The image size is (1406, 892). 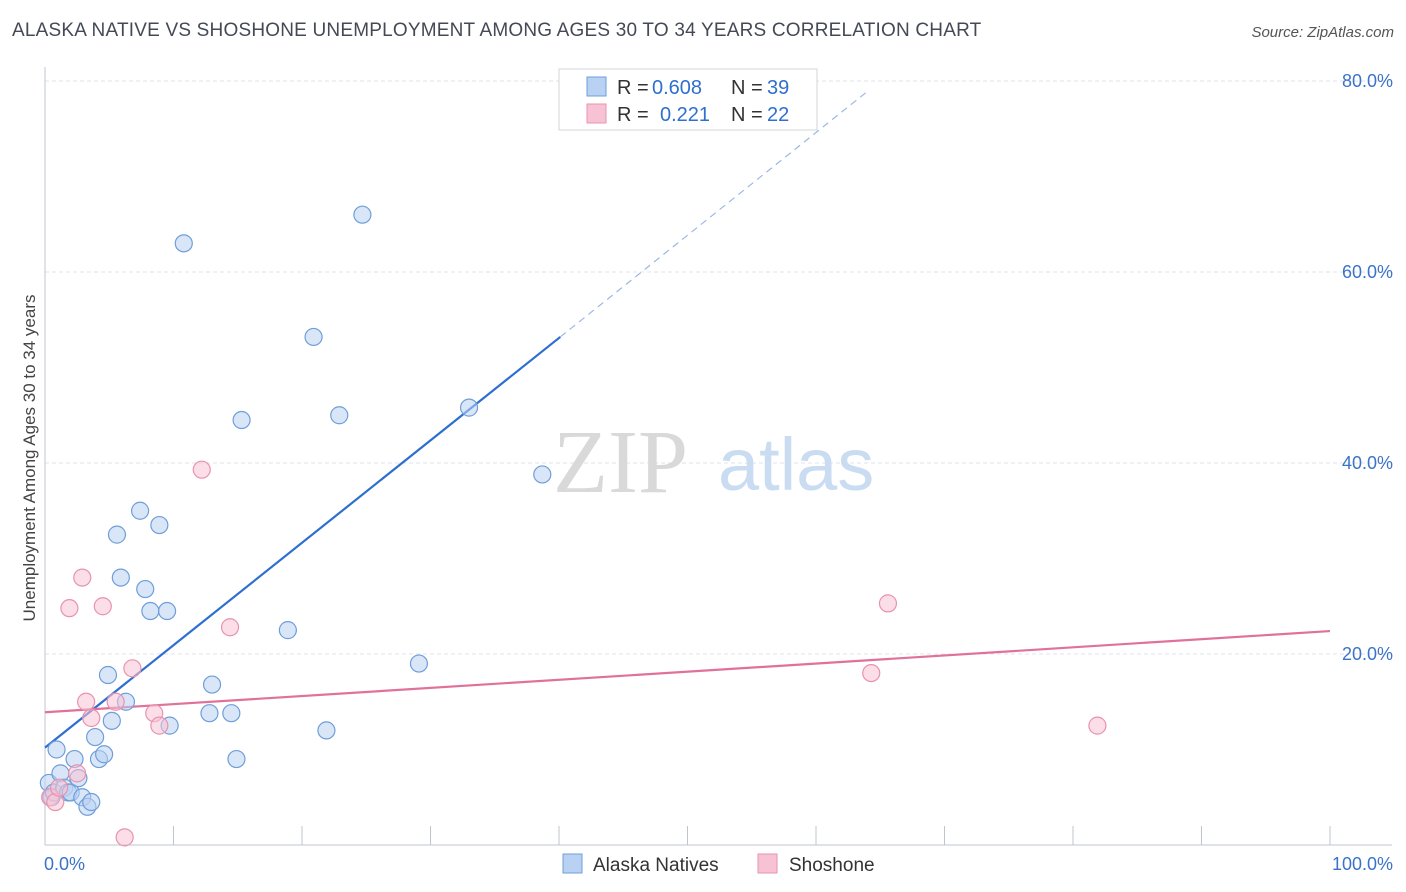 I want to click on x-tick-labels: 0.0% 100.0%, so click(x=718, y=864).